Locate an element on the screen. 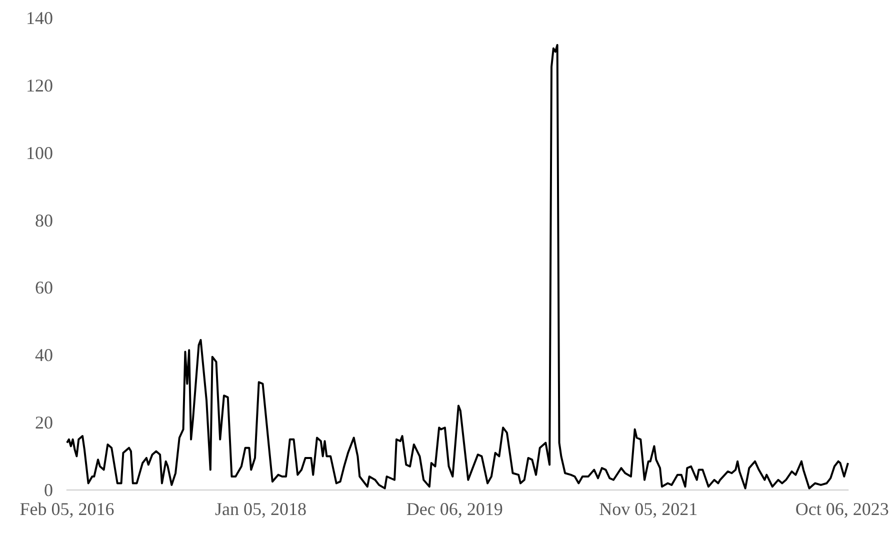 Image resolution: width=893 pixels, height=536 pixels. x-tick-label: Feb 05, 2016 is located at coordinates (67, 509).